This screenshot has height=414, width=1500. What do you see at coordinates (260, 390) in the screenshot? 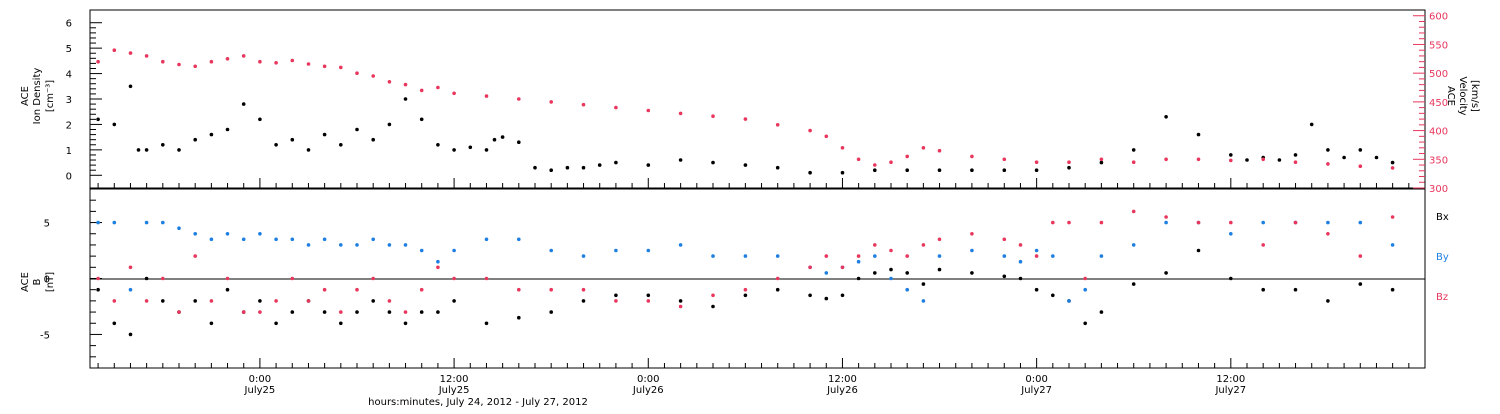
I see `x-tick-date-label: July25` at bounding box center [260, 390].